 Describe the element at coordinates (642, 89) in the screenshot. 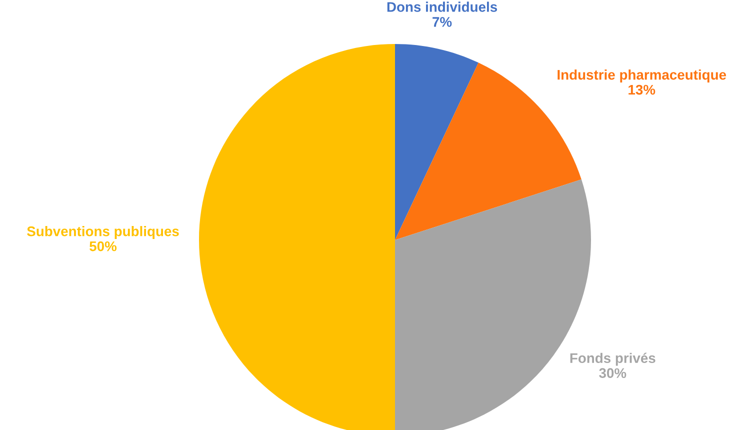

I see `data-label: 13%` at that location.